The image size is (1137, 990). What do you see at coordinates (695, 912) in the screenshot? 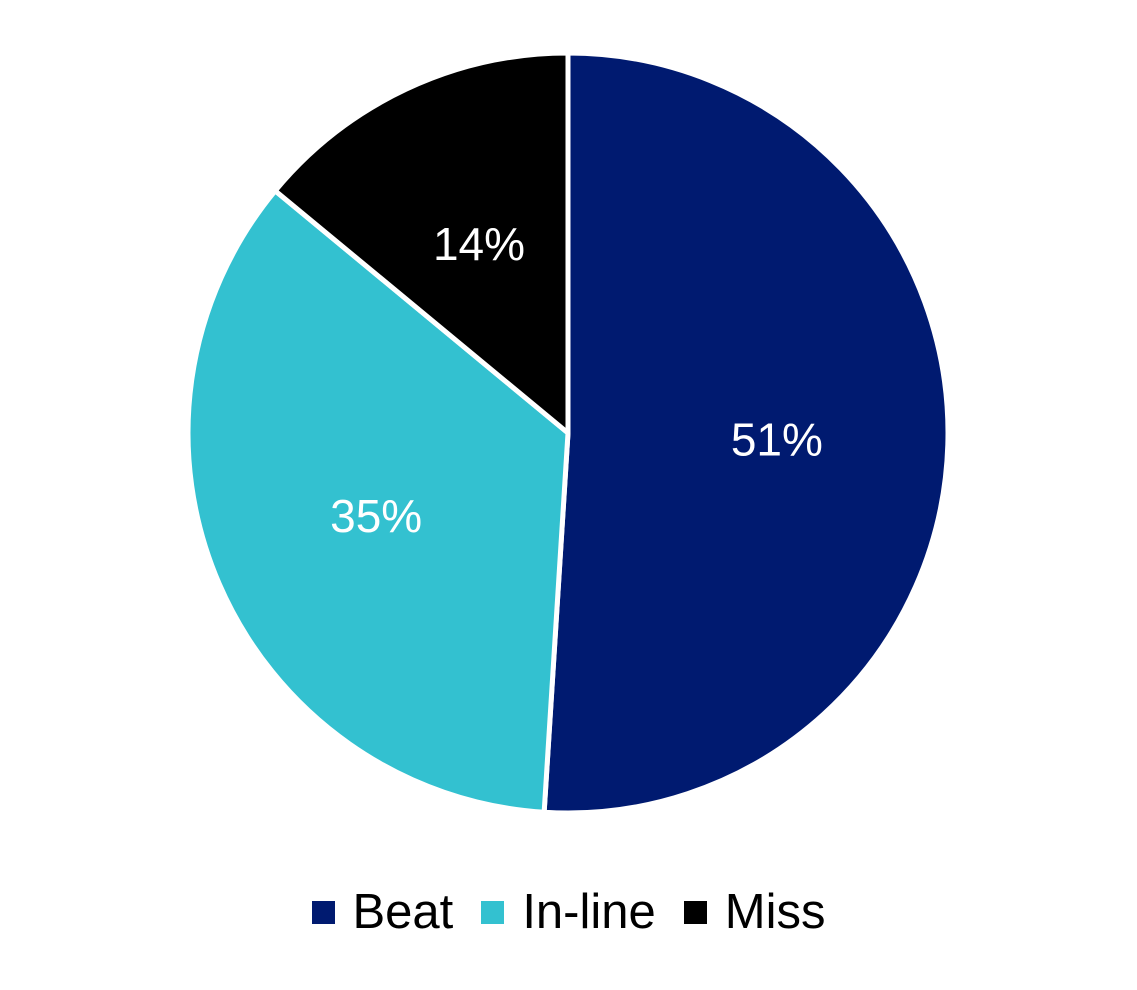
I see `legend-swatch-miss` at bounding box center [695, 912].